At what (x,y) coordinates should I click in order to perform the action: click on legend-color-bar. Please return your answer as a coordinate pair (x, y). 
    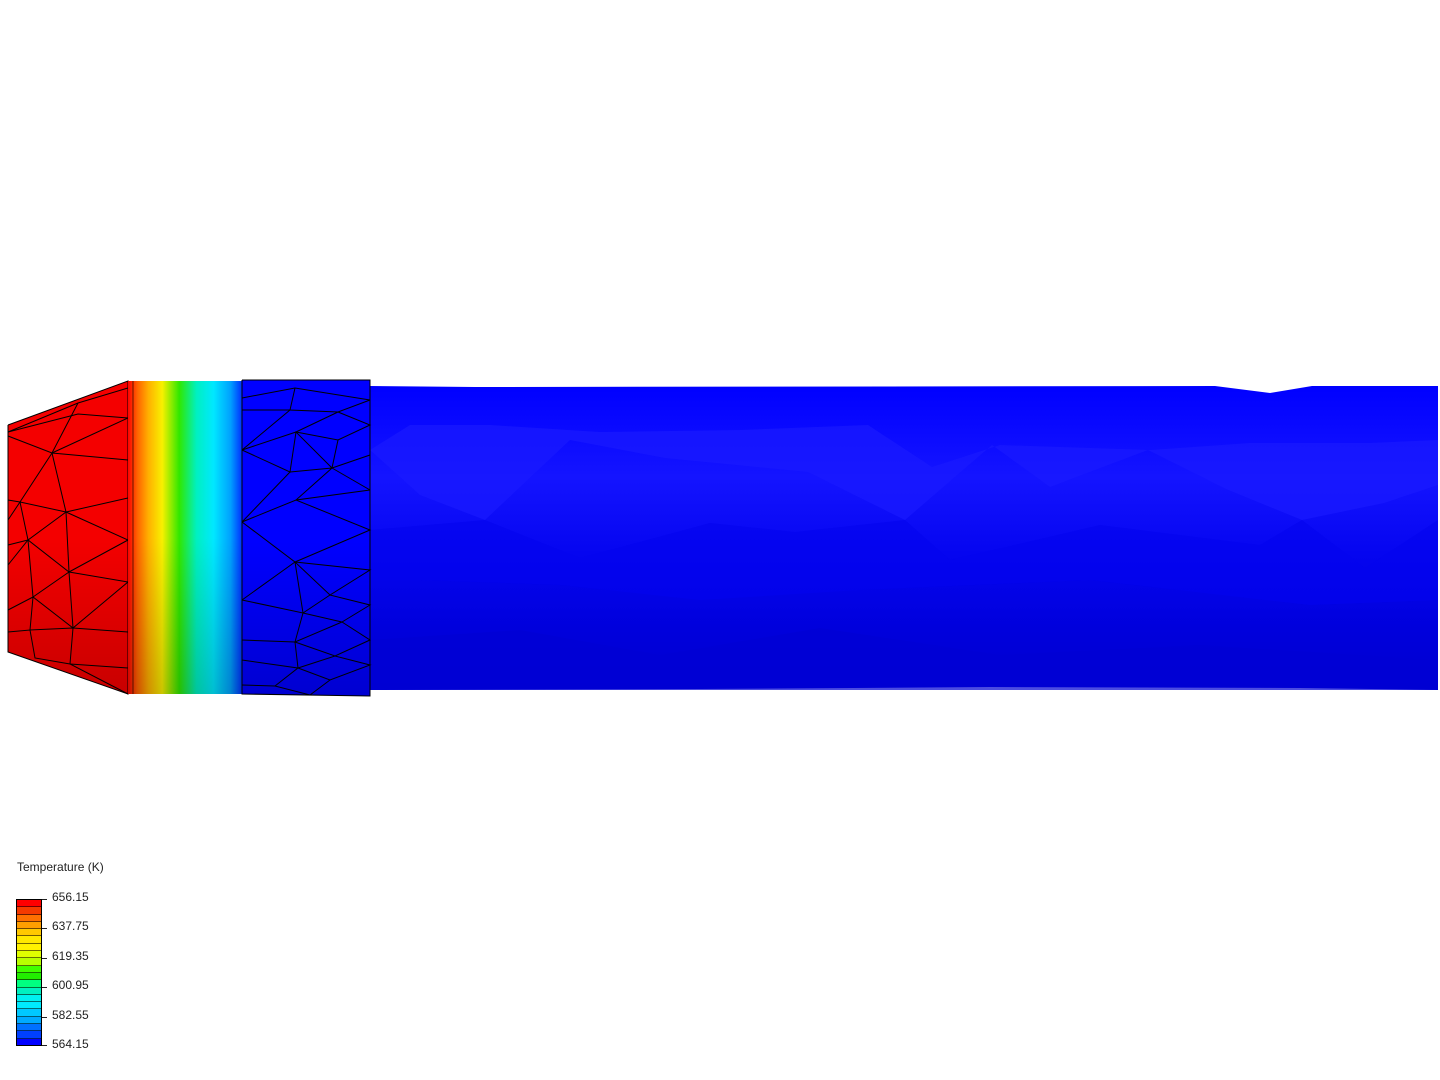
    Looking at the image, I should click on (29, 972).